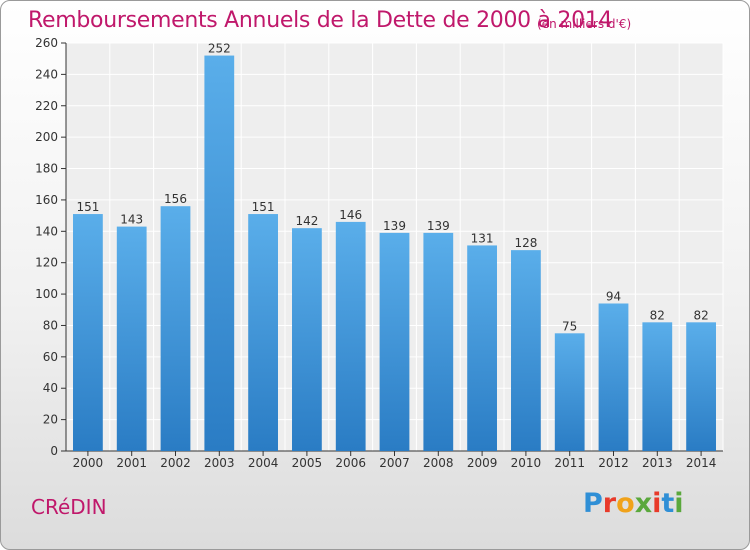  Describe the element at coordinates (88, 332) in the screenshot. I see `bar-2000` at that location.